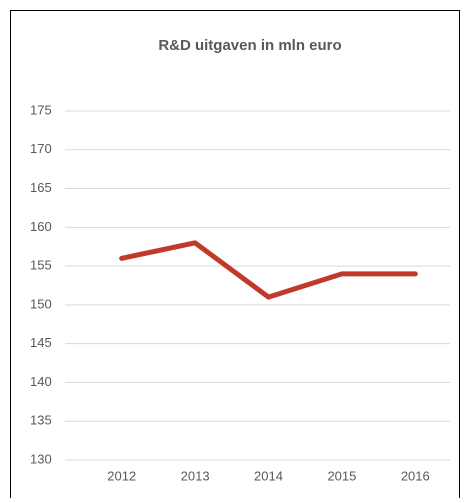 This screenshot has width=470, height=503. What do you see at coordinates (41, 303) in the screenshot?
I see `y-tick-label: 150` at bounding box center [41, 303].